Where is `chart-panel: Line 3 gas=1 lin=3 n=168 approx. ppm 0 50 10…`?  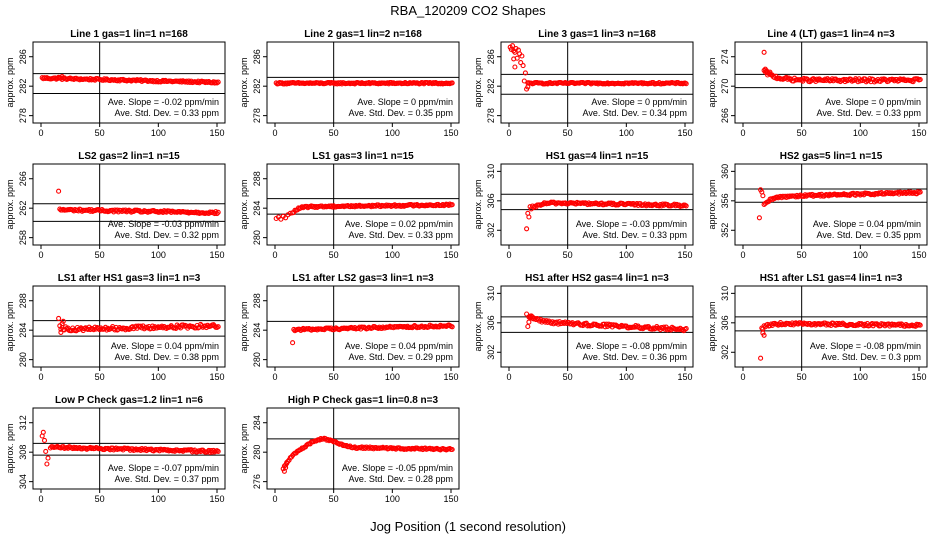 chart-panel: Line 3 gas=1 lin=3 n=168 approx. ppm 0 50 10… is located at coordinates (583, 83).